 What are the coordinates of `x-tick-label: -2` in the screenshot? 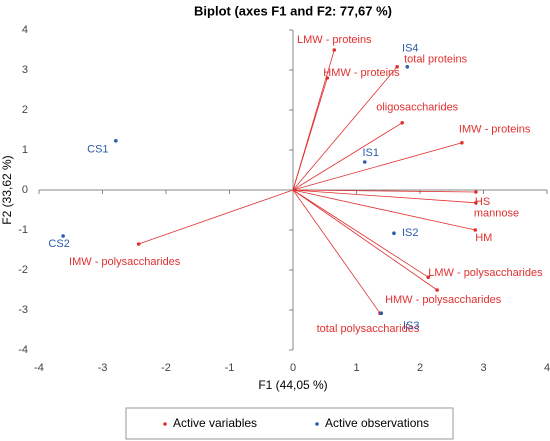 It's located at (166, 368).